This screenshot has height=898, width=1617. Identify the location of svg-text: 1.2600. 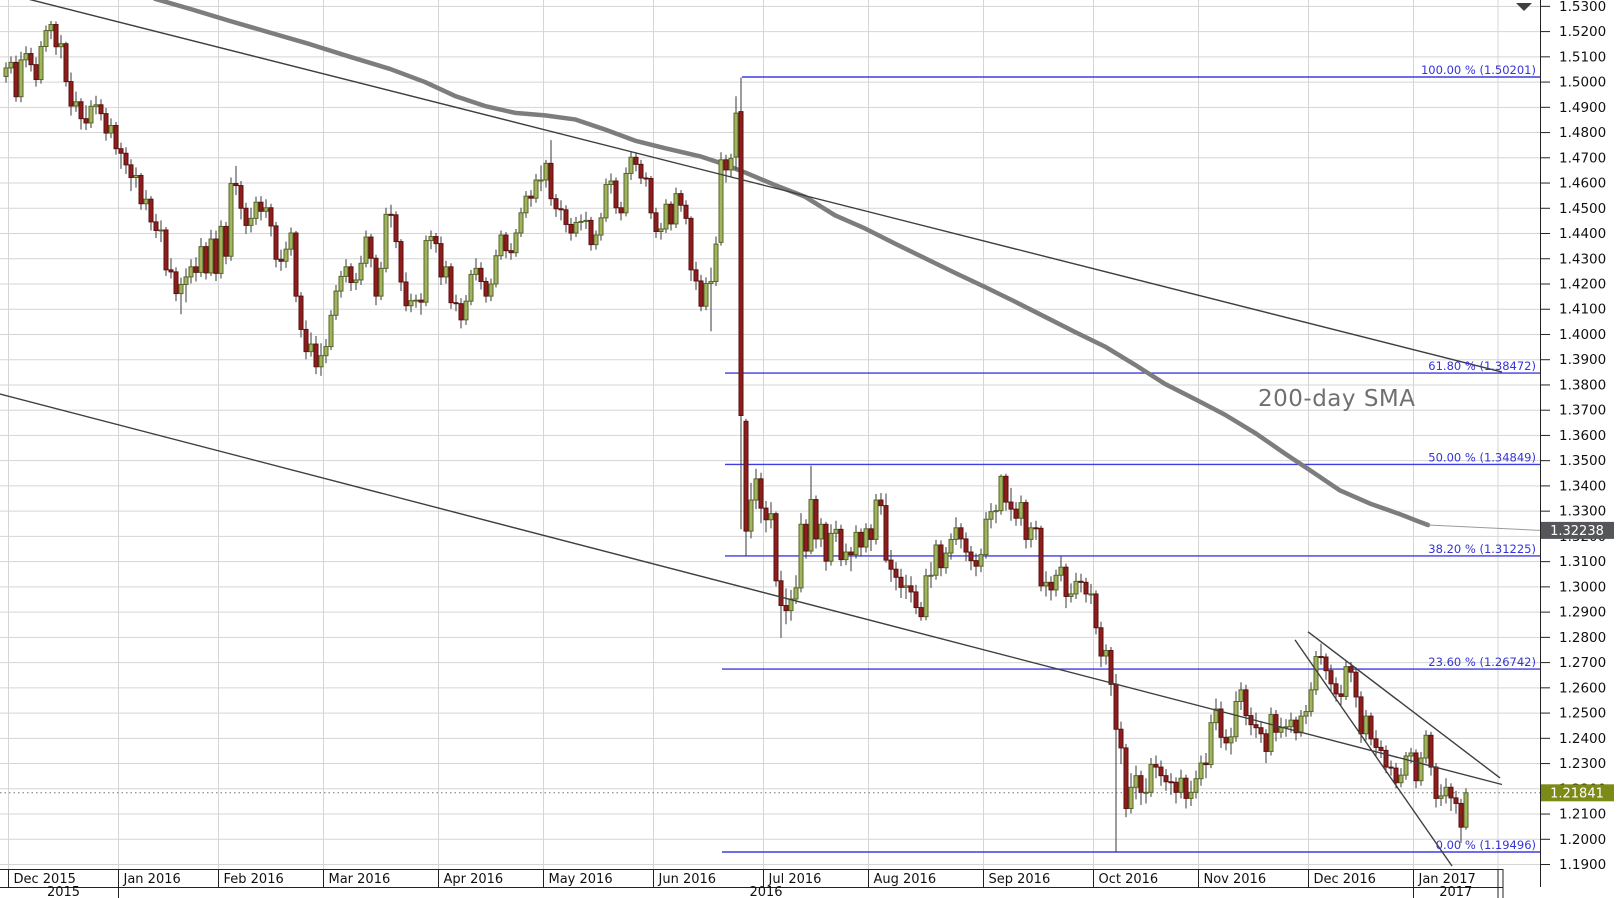
(1582, 688).